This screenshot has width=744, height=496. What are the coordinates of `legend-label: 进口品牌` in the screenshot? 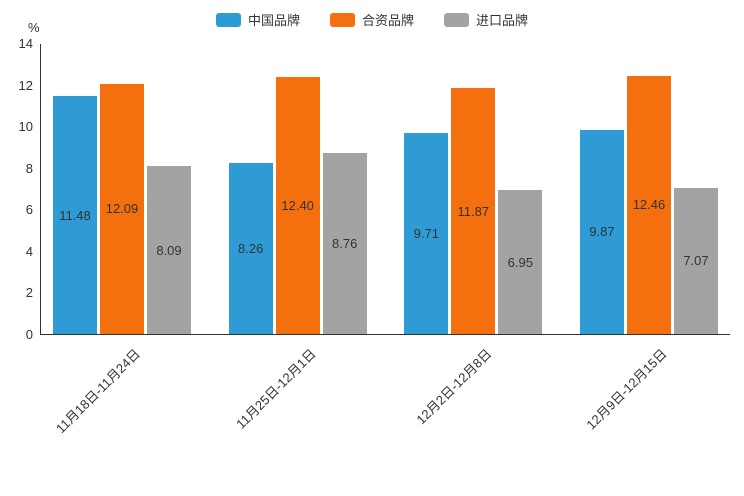 It's located at (502, 20).